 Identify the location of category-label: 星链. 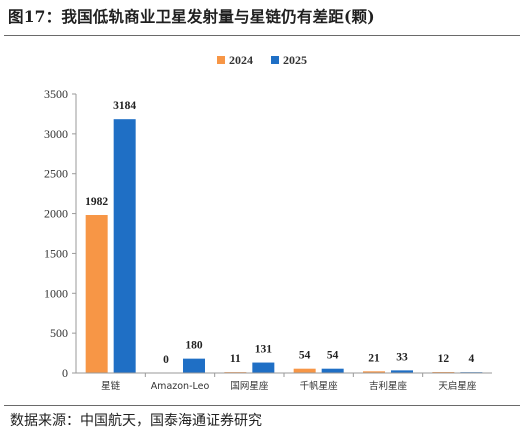
(111, 386).